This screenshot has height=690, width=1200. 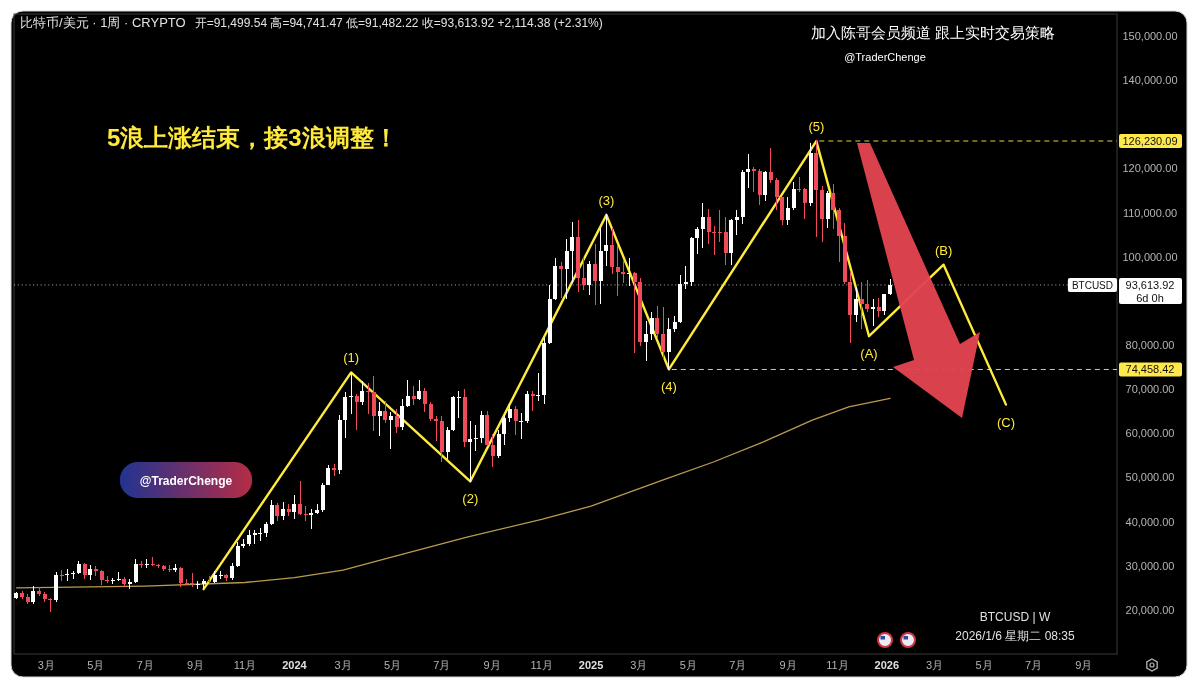 What do you see at coordinates (887, 665) in the screenshot?
I see `x-tick-label: 2026` at bounding box center [887, 665].